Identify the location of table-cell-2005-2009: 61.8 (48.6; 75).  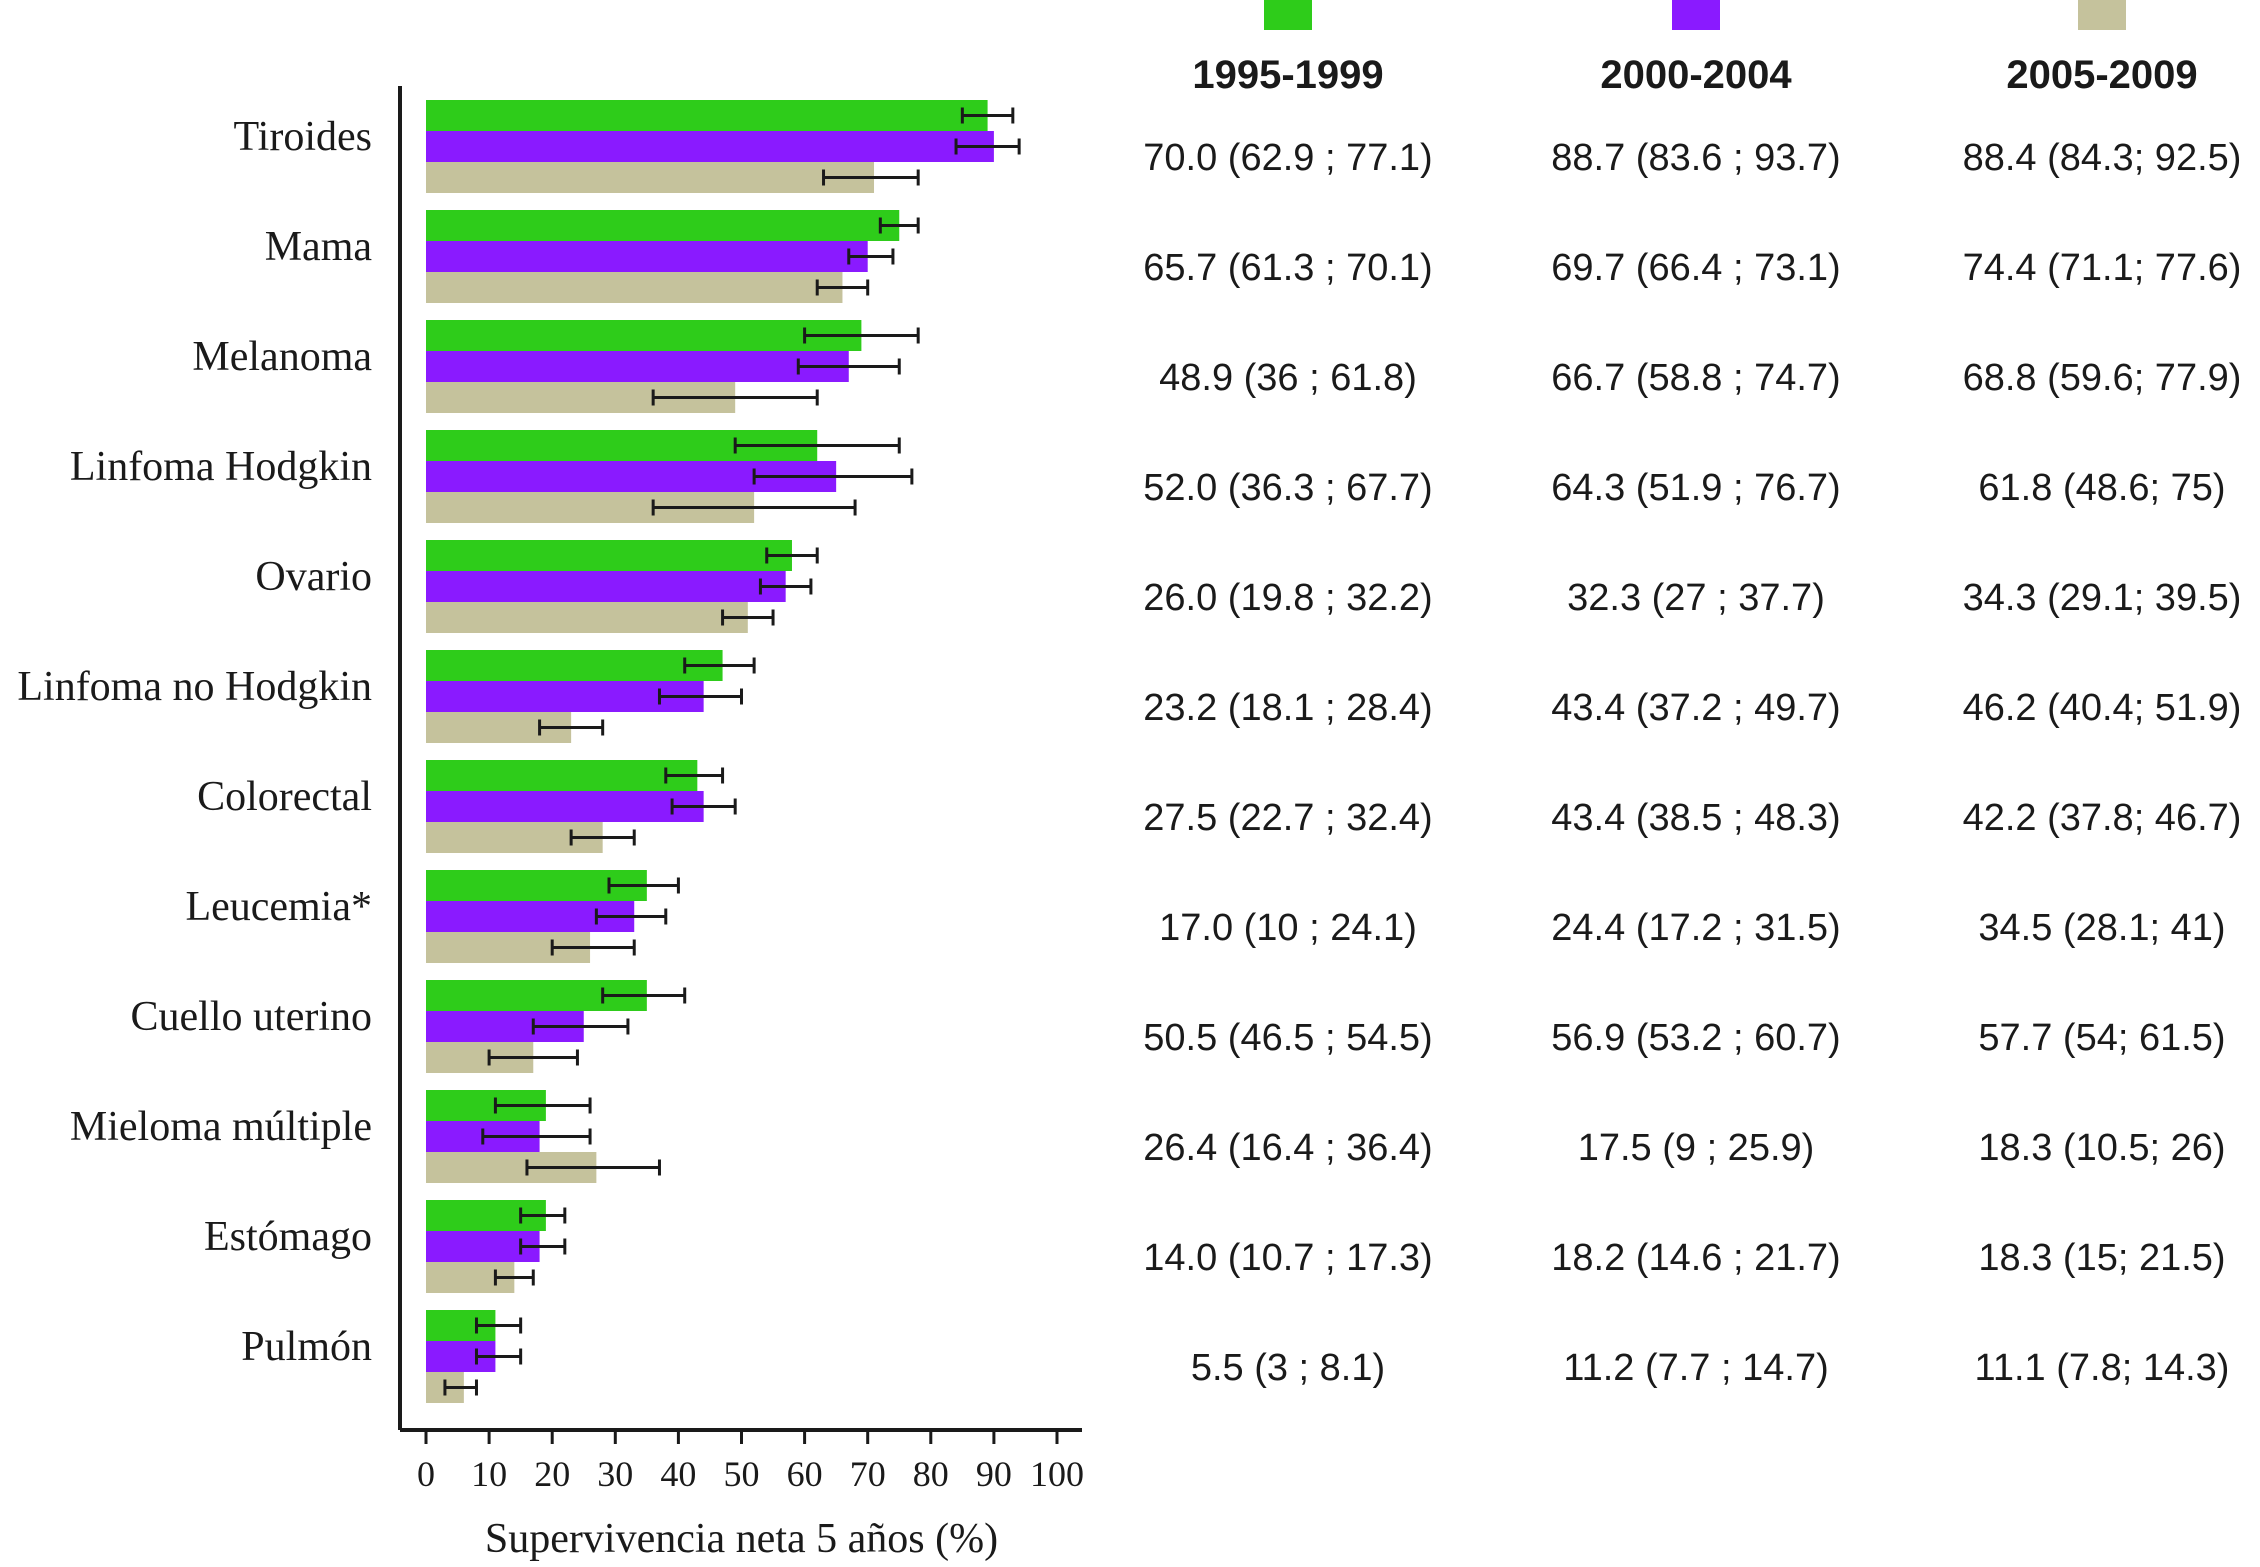
(2101, 488).